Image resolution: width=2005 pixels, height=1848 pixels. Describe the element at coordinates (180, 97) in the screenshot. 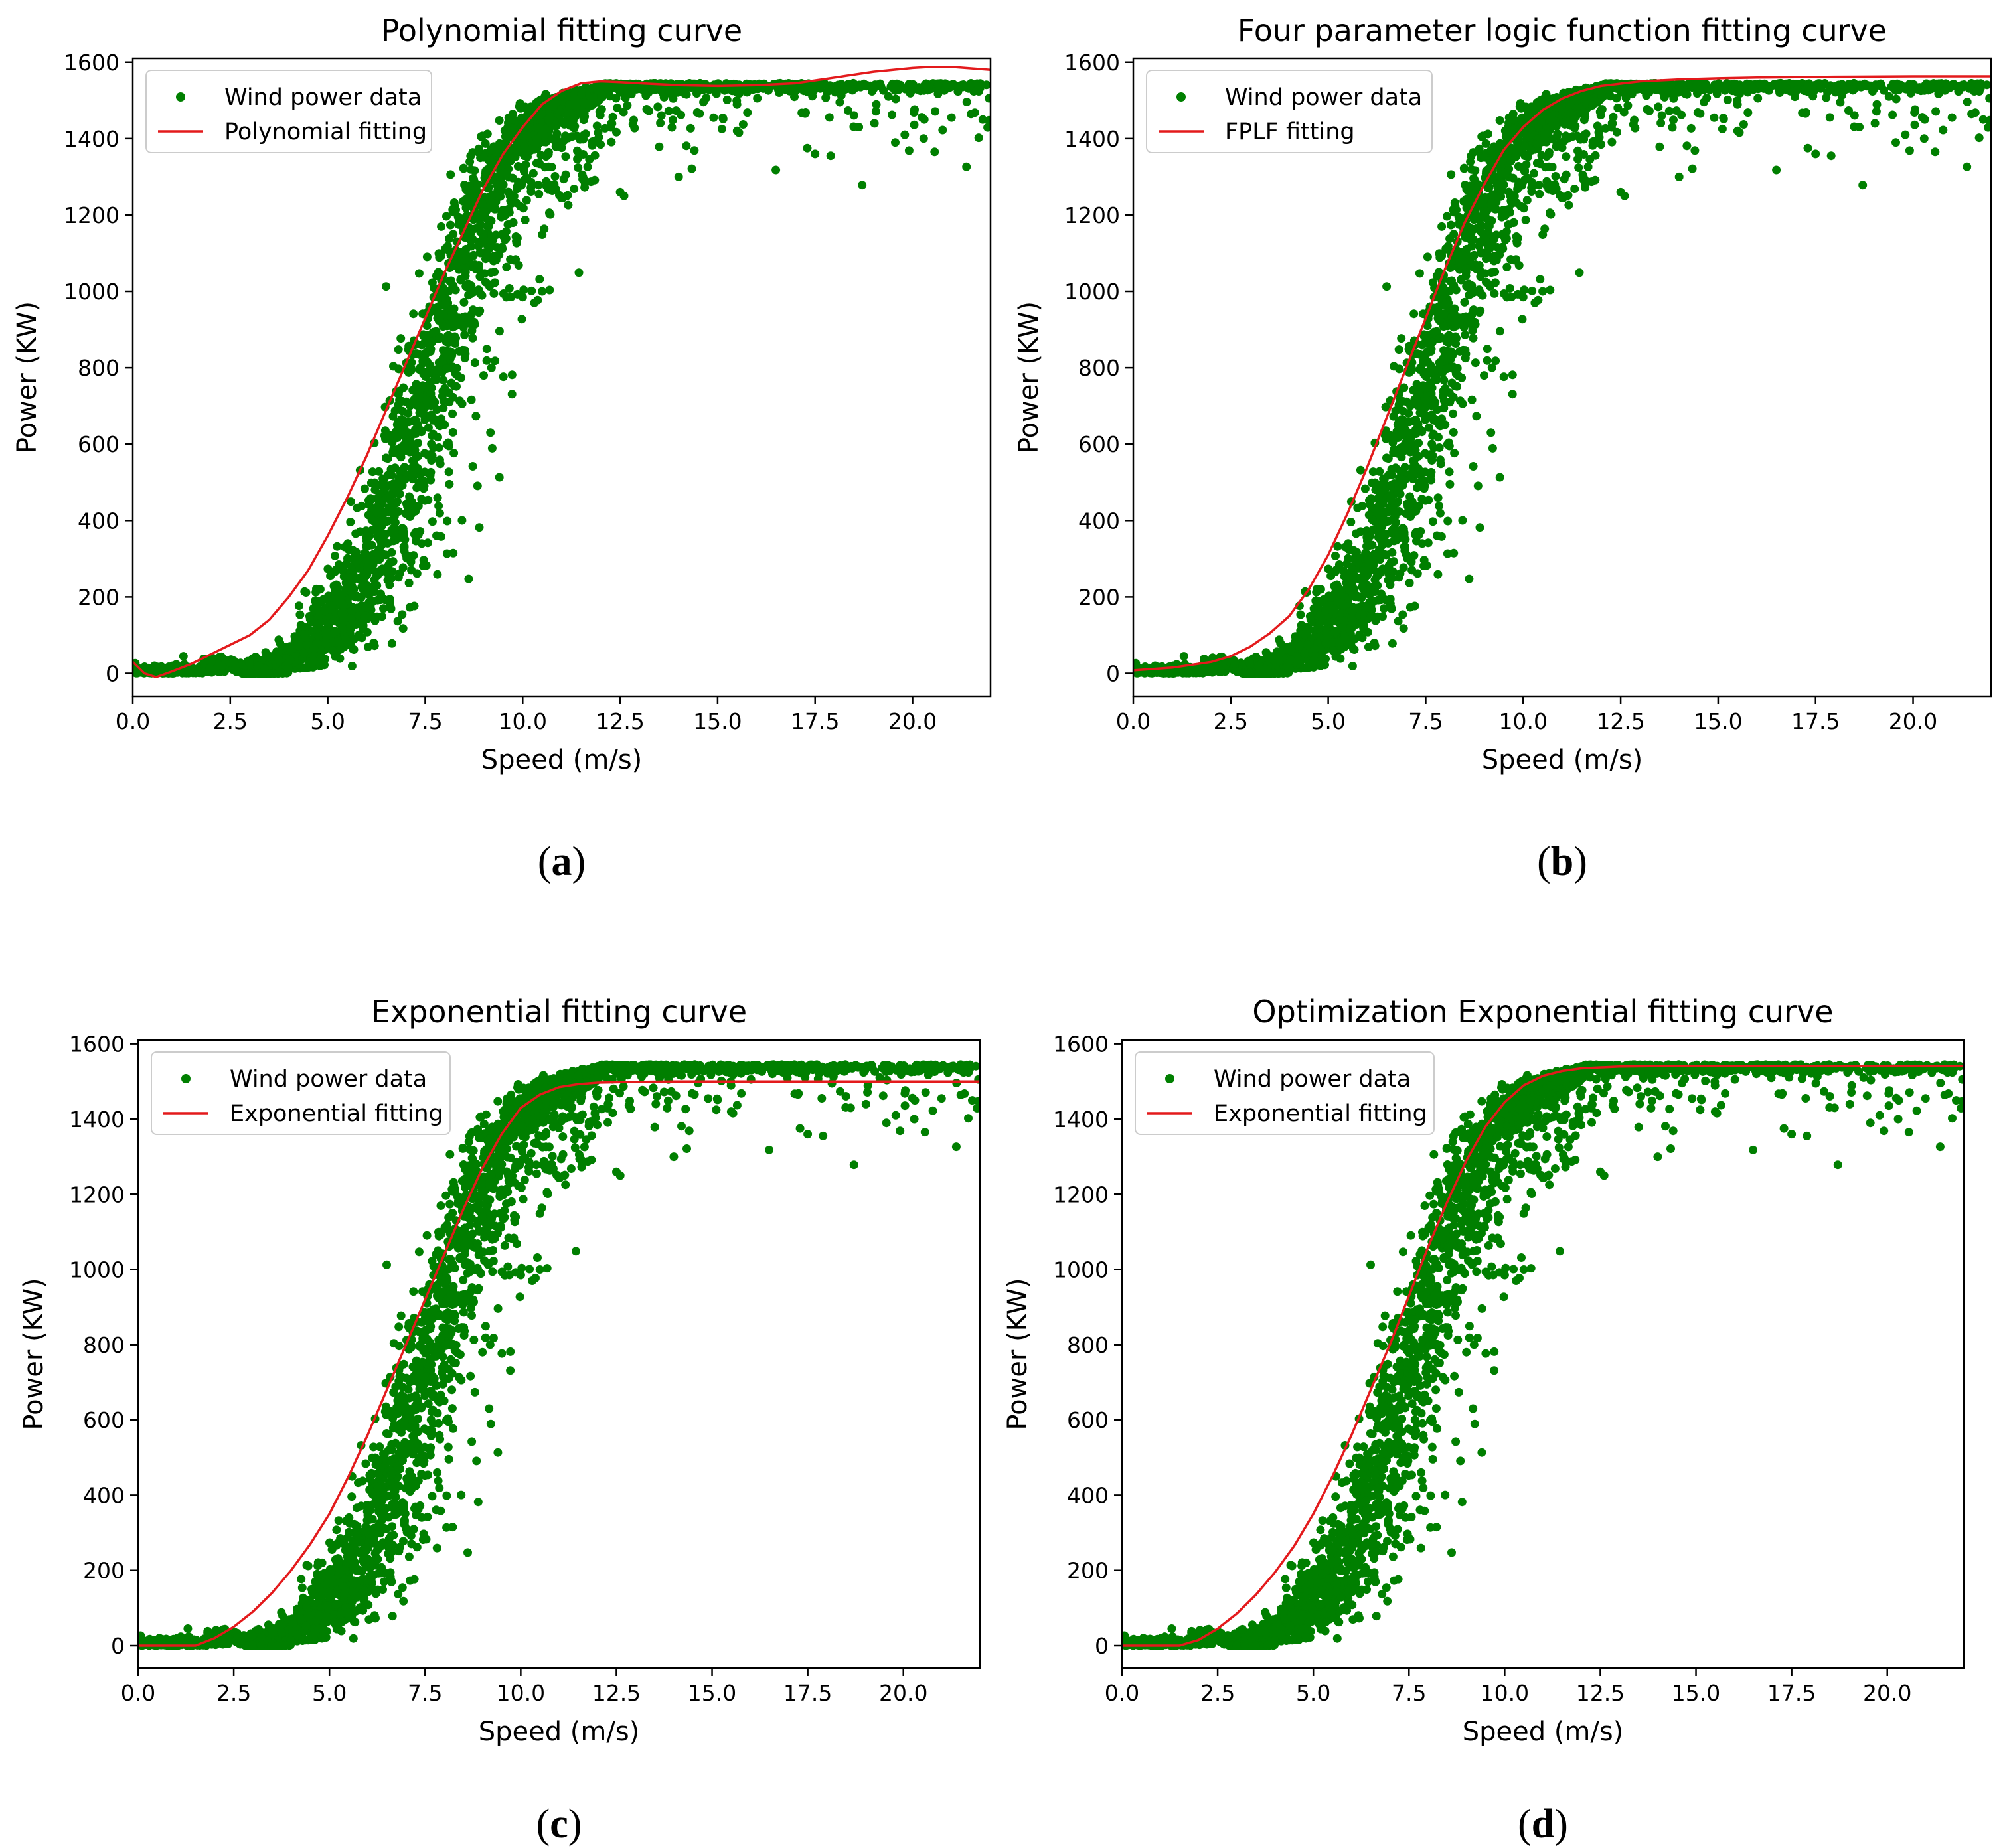

I see `legend-marker-scatter` at that location.